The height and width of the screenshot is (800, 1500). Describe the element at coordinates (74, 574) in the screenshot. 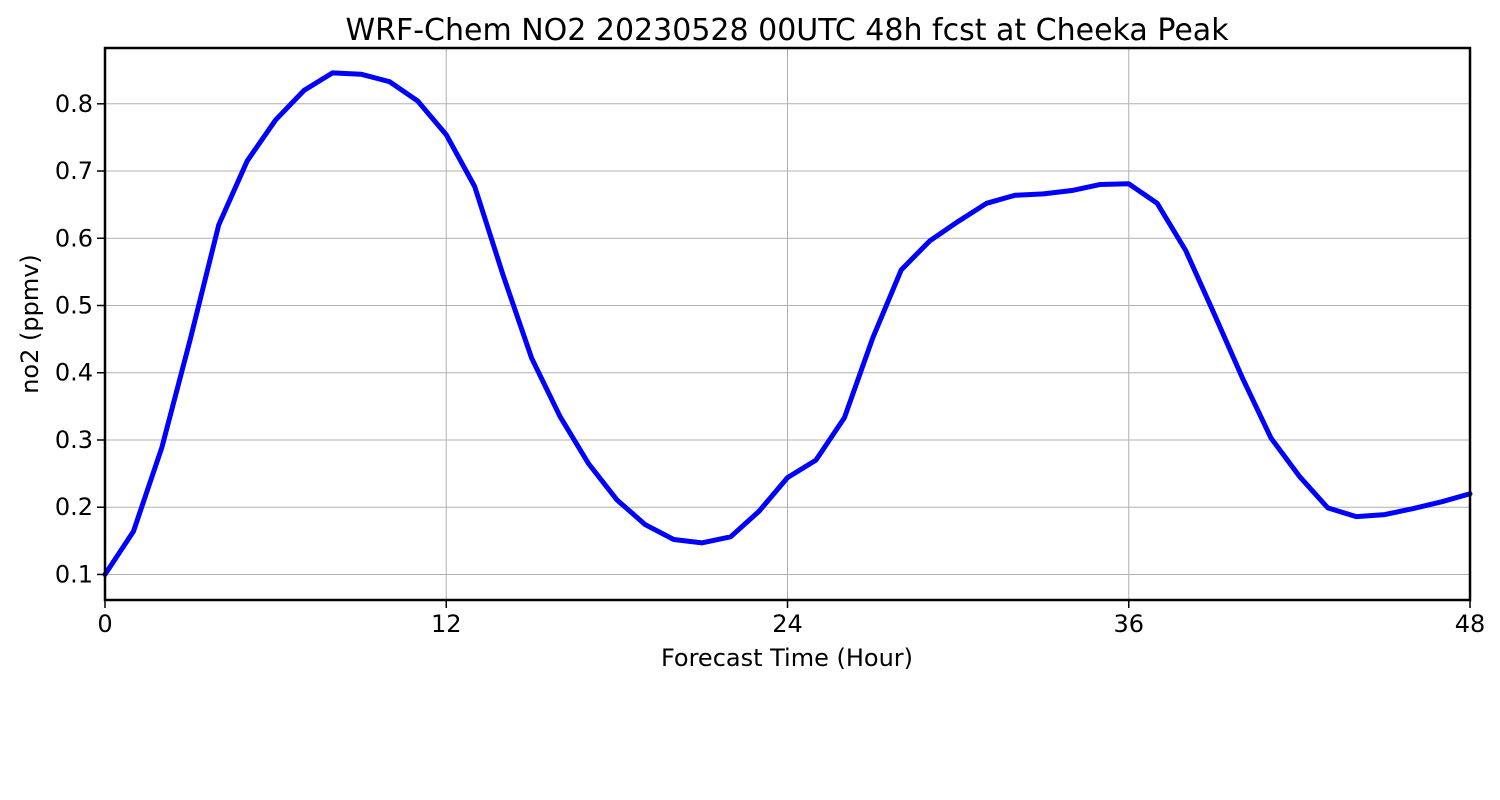

I see `y-tick-label: 0.1` at that location.